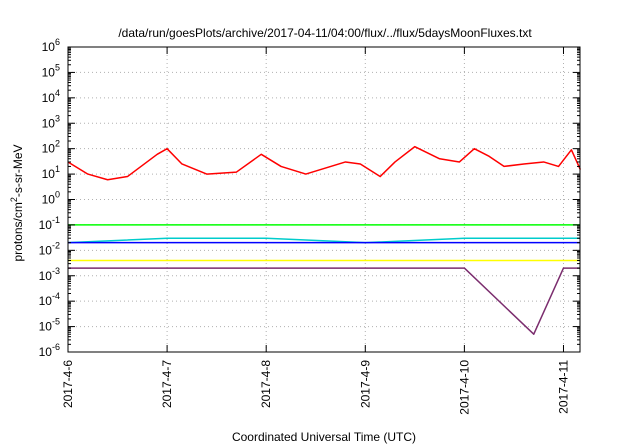  What do you see at coordinates (56, 322) in the screenshot?
I see `y-tick-exponent: -5` at bounding box center [56, 322].